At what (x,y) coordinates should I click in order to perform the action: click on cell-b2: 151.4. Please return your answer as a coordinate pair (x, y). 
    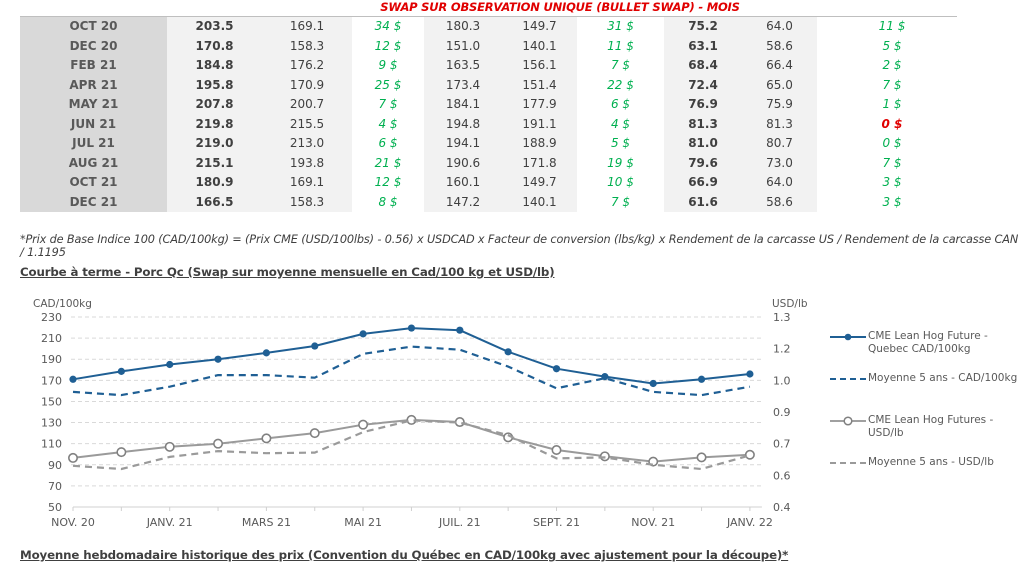
    Looking at the image, I should click on (539, 84).